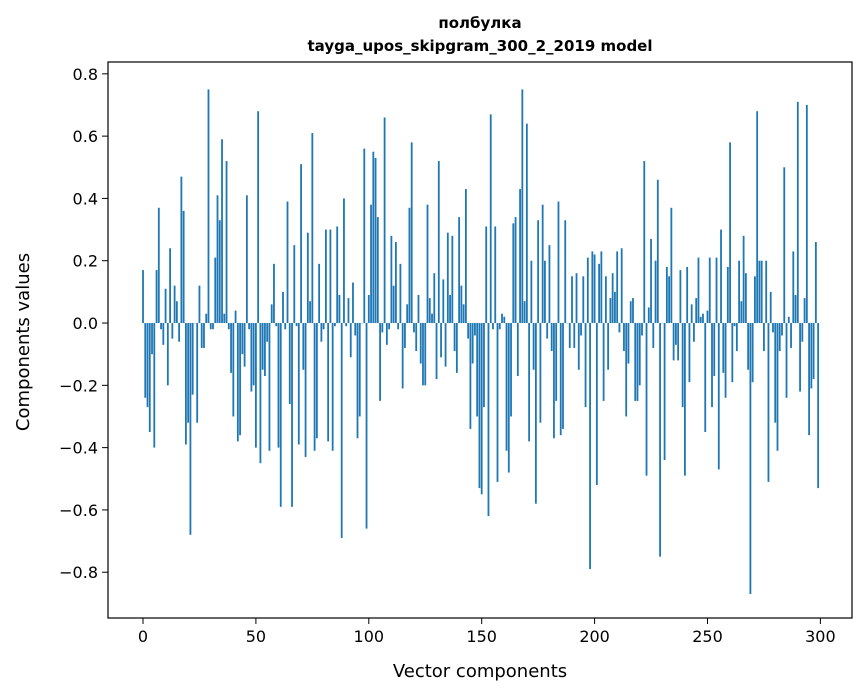  What do you see at coordinates (78, 448) in the screenshot?
I see `y-tick-label: −0.4` at bounding box center [78, 448].